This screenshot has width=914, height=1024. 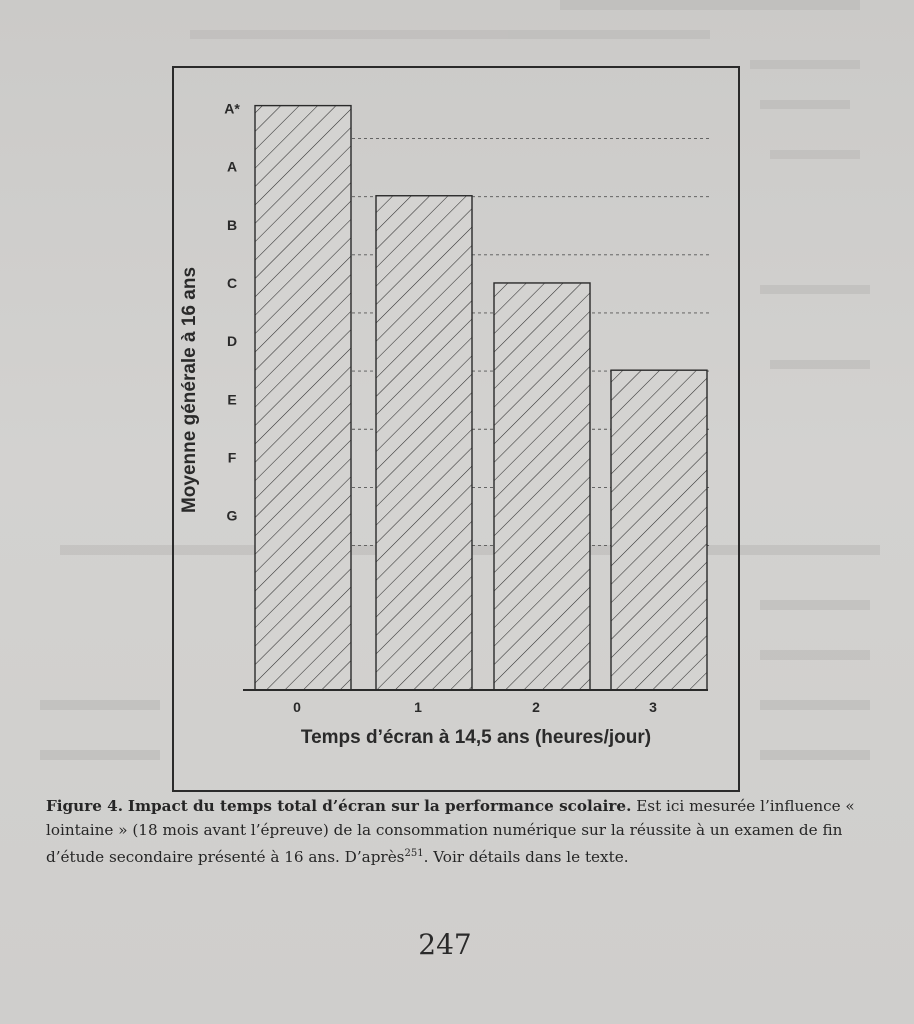 What do you see at coordinates (476, 737) in the screenshot?
I see `x-axis-label: Temps d’écran à 14,5 ans (heures/jour)` at bounding box center [476, 737].